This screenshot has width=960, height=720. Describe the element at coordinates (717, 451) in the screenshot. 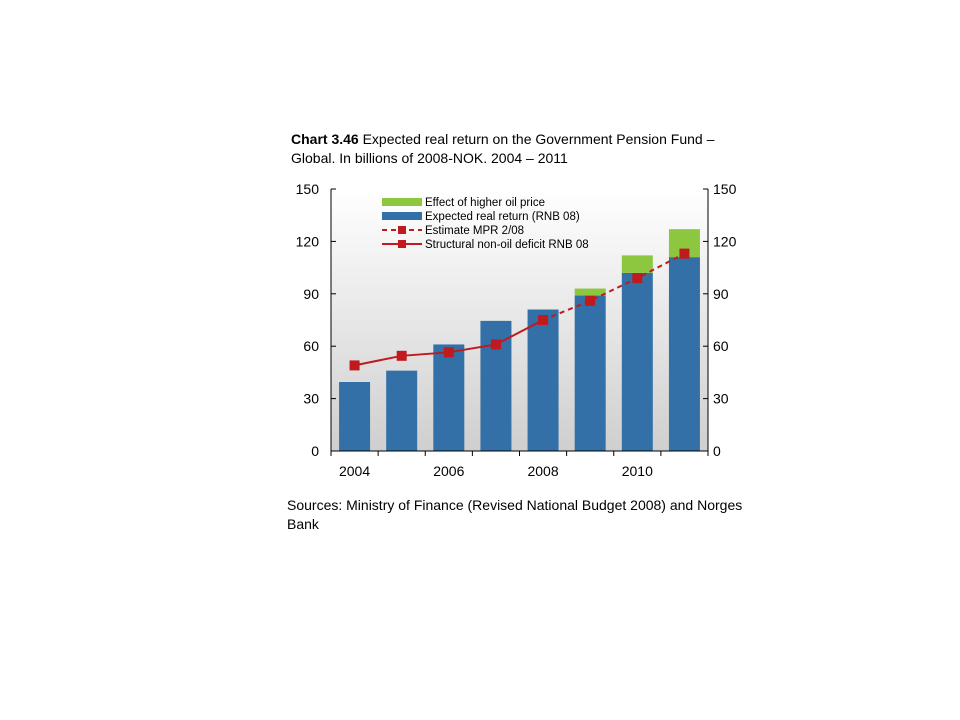

I see `y-tick-label-right-0: 0` at that location.